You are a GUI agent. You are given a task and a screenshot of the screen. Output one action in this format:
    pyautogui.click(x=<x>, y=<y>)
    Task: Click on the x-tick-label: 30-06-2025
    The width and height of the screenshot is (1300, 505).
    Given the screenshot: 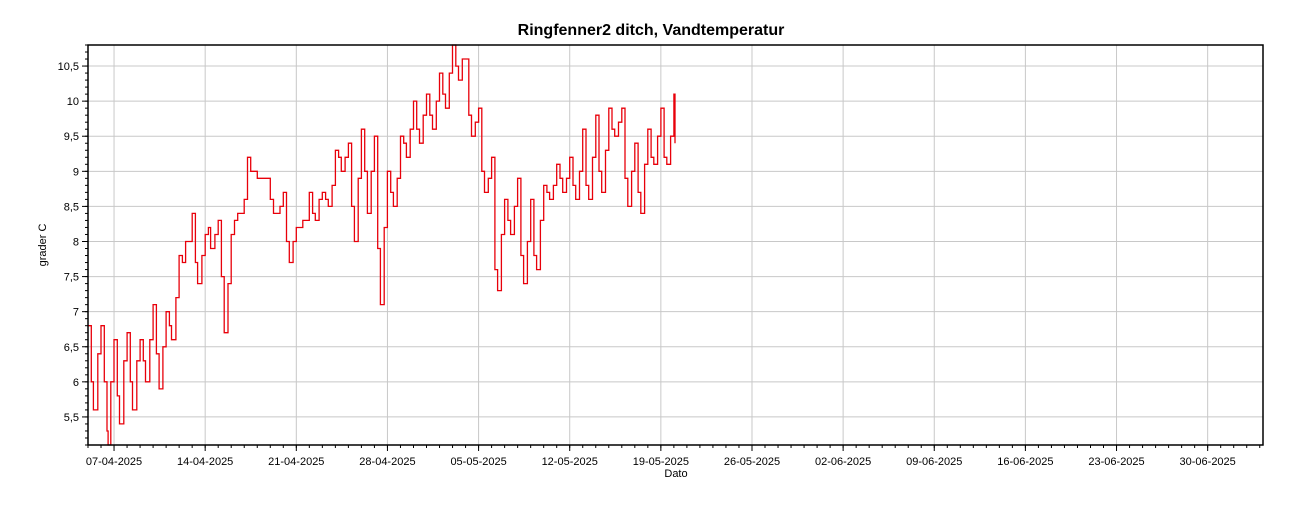 What is the action you would take?
    pyautogui.click(x=1208, y=462)
    